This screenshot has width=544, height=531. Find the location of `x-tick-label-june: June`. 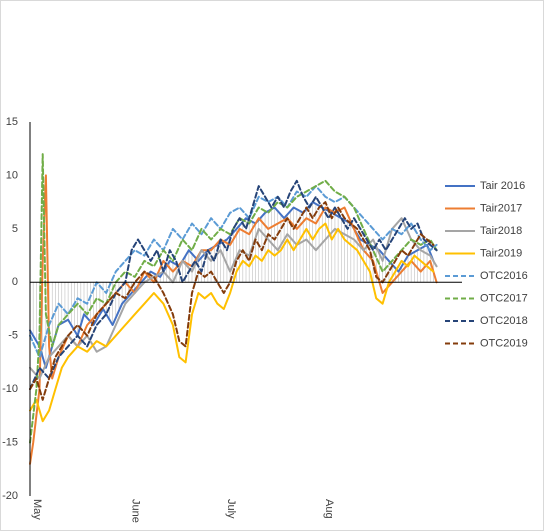

x-tick-label-june: June is located at coordinates (135, 511).